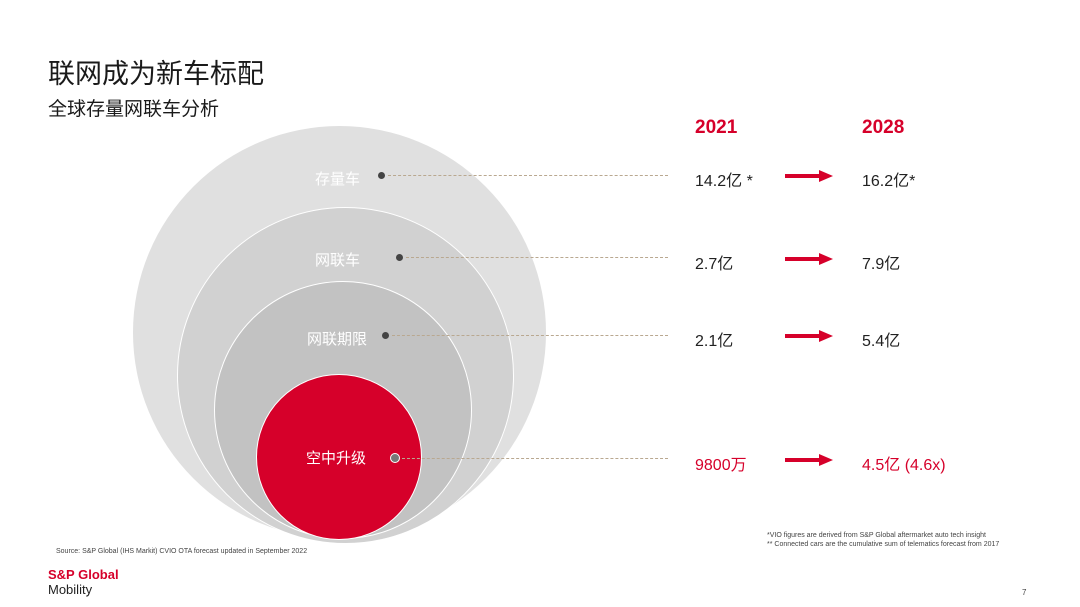  What do you see at coordinates (338, 260) in the screenshot?
I see `circle-label-connected: 网联车` at bounding box center [338, 260].